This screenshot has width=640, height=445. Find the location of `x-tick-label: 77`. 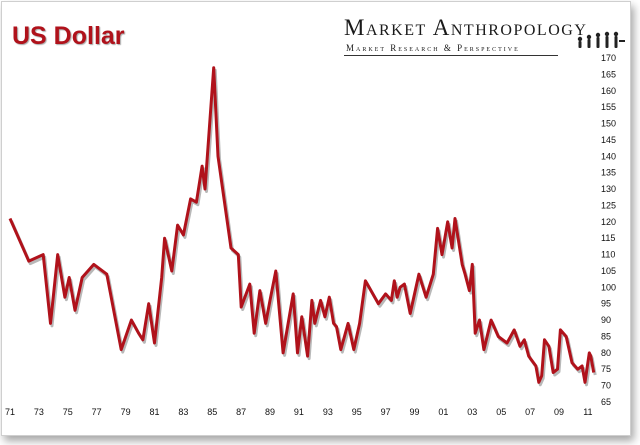

x-tick-label: 77 is located at coordinates (97, 412).